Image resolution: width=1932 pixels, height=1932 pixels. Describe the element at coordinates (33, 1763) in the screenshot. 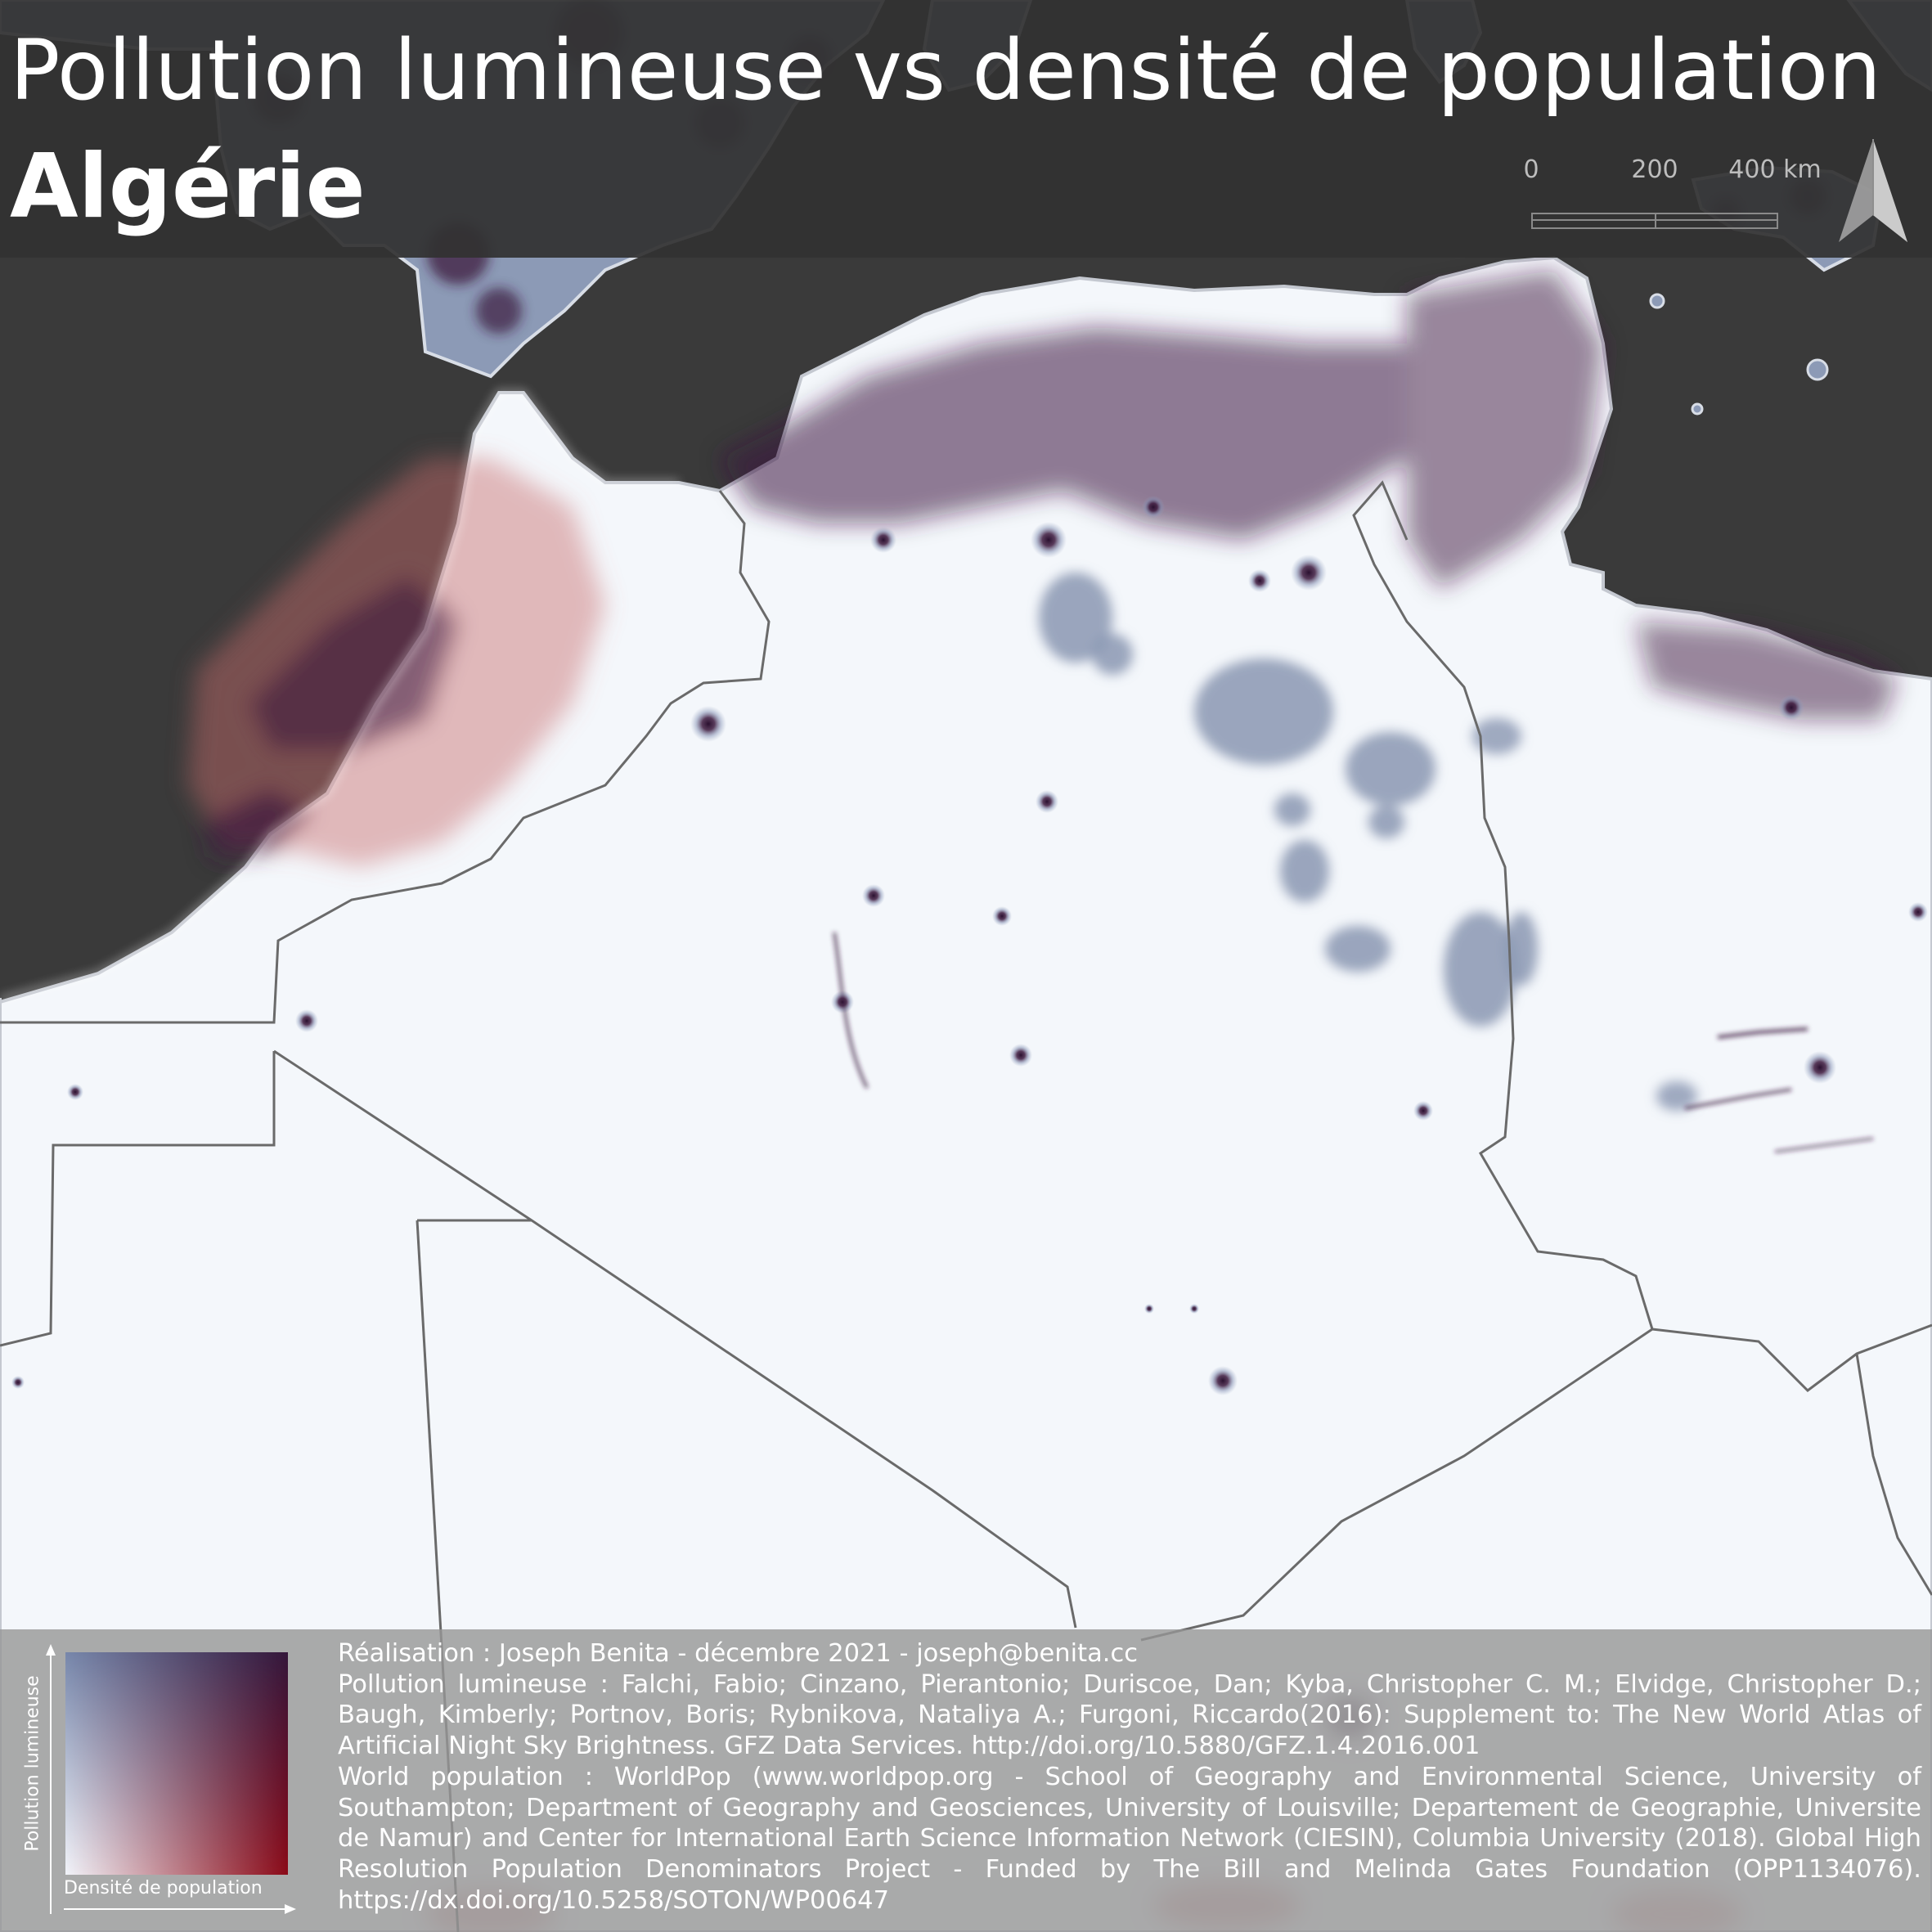

I see `legend-y-axis-label: Pollution lumineuse` at that location.